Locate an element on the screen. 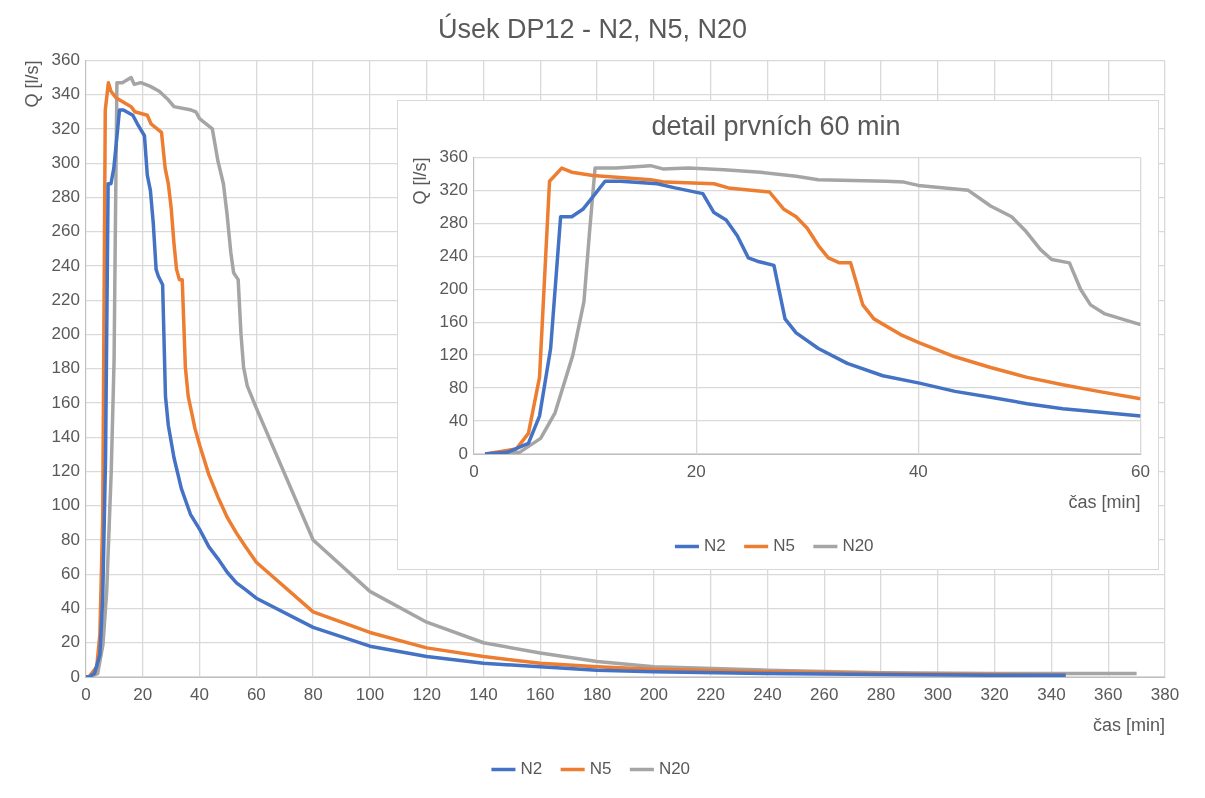 This screenshot has height=798, width=1205. x-tick-label: 260 is located at coordinates (824, 694).